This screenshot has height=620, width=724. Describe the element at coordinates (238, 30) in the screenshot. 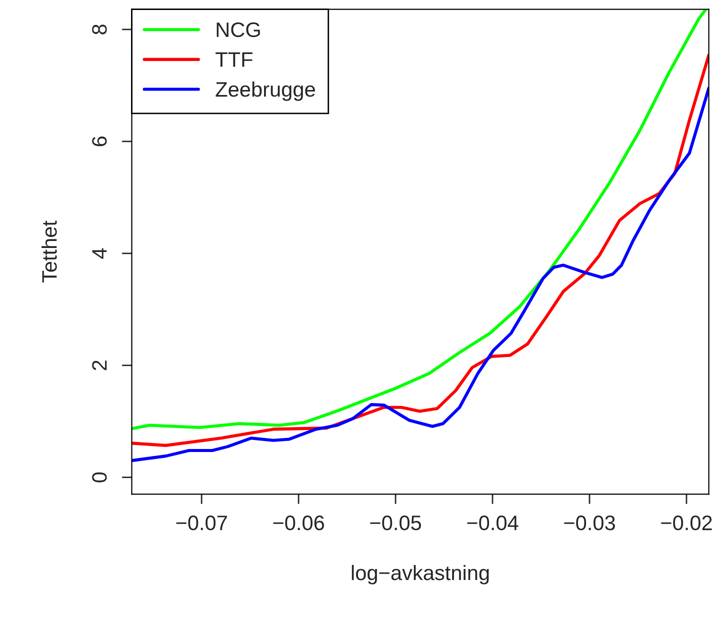

I see `legend-label: NCG` at that location.